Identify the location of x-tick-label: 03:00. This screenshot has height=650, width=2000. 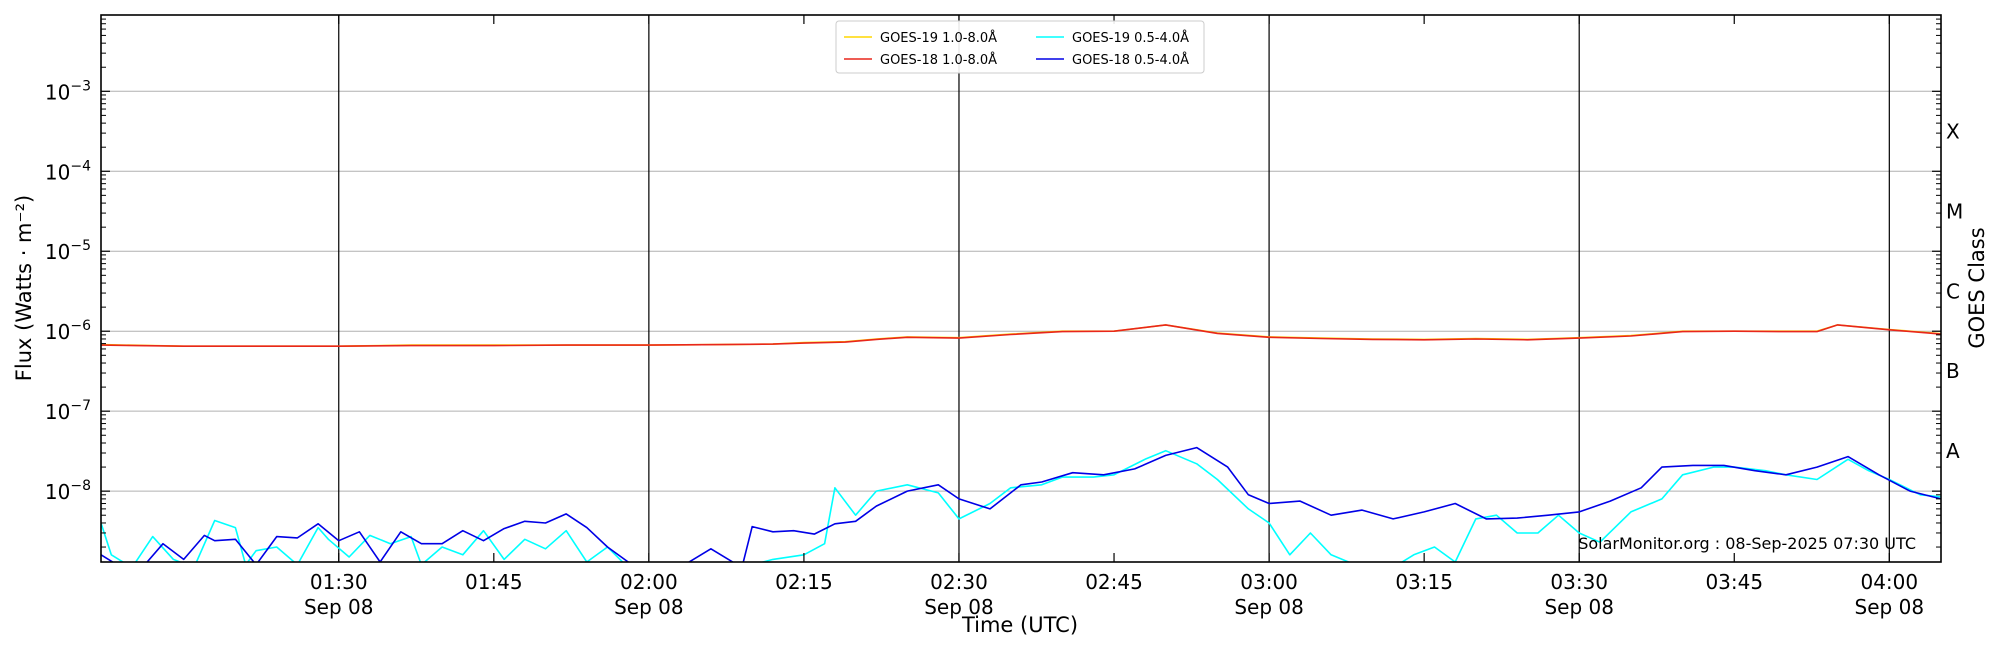
(1269, 582).